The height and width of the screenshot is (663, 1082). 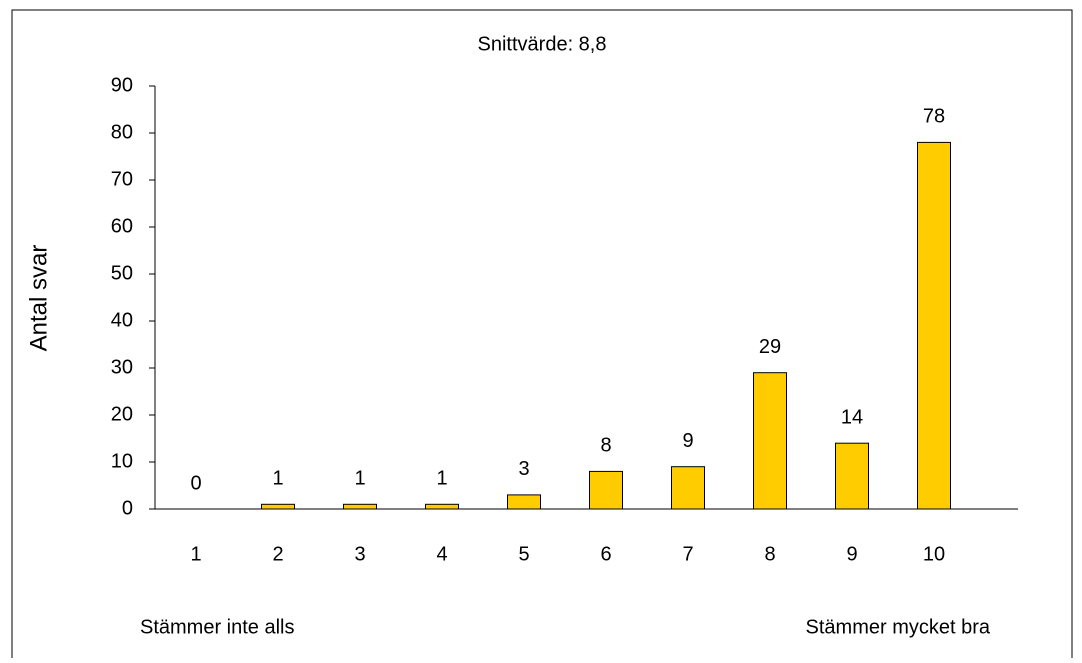 What do you see at coordinates (122, 367) in the screenshot?
I see `y-tick-label: 30` at bounding box center [122, 367].